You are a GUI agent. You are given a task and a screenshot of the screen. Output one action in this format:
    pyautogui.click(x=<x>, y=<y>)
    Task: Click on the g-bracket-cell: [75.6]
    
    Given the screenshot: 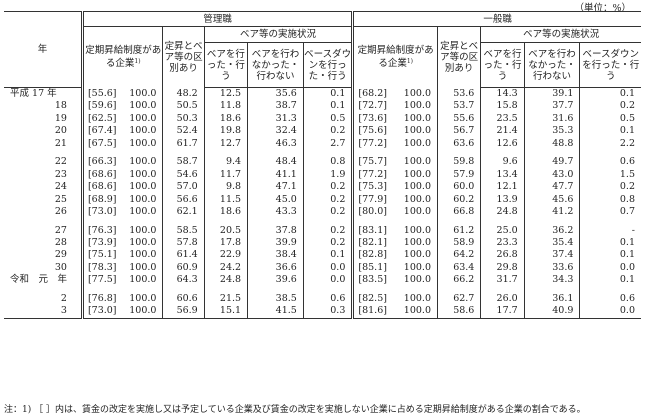 What is the action you would take?
    pyautogui.click(x=372, y=131)
    